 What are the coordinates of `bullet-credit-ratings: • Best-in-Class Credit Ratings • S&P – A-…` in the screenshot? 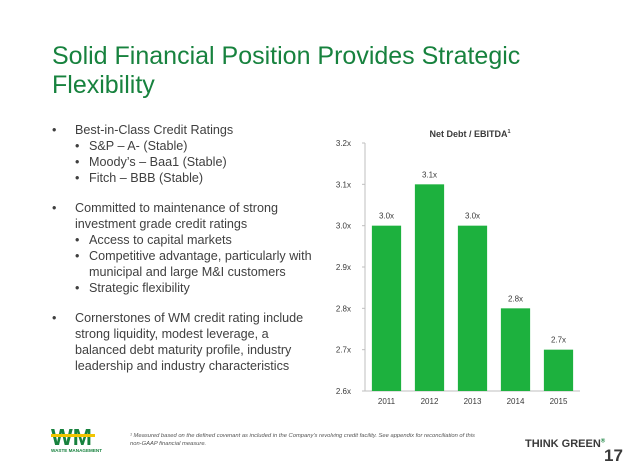 It's located at (184, 154).